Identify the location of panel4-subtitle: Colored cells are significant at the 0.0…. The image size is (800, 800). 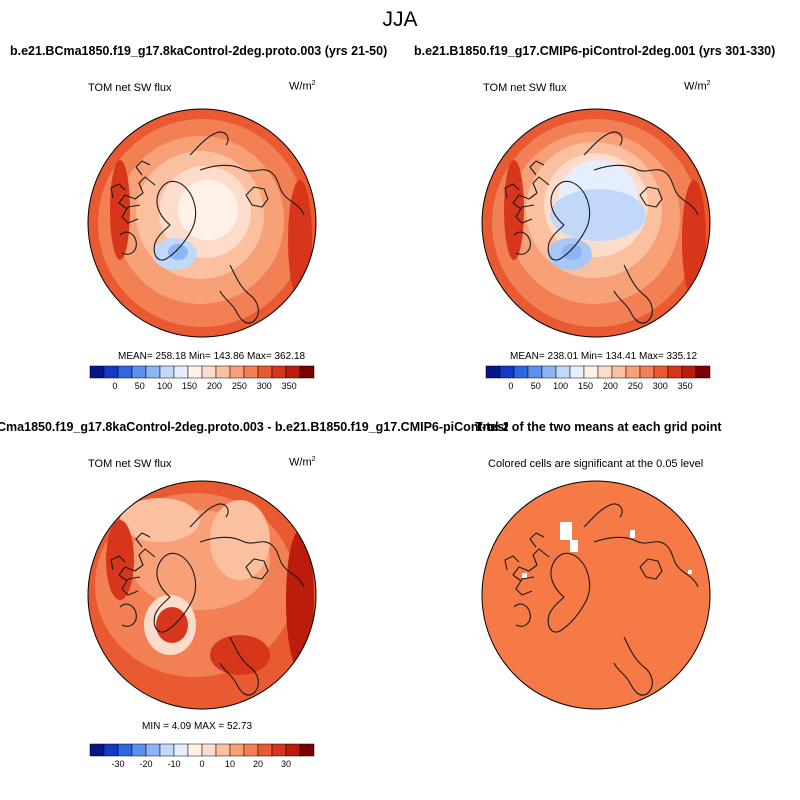
(596, 464).